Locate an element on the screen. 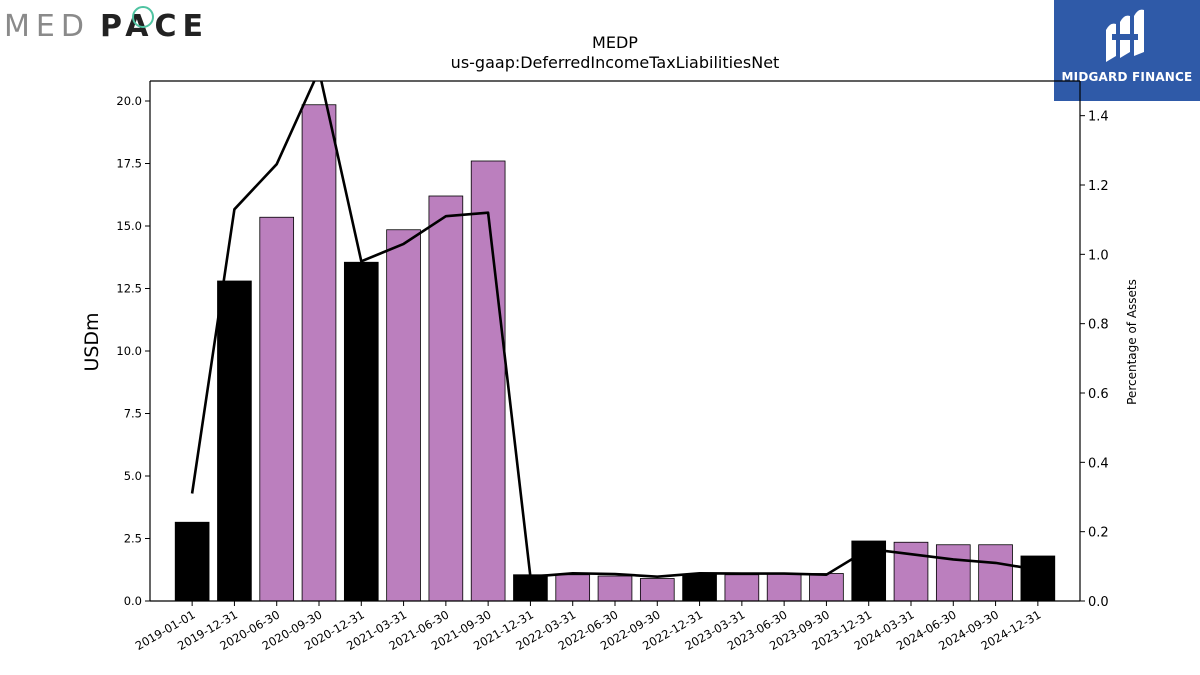  y2-tick-label: 1.4 is located at coordinates (1098, 117).